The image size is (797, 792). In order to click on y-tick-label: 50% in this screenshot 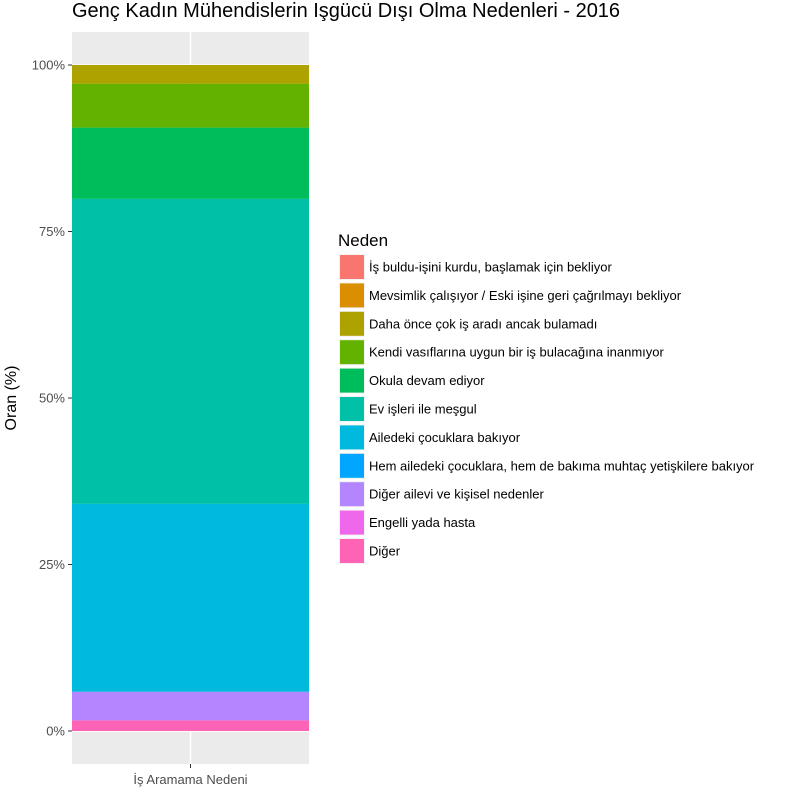, I will do `click(52, 398)`.